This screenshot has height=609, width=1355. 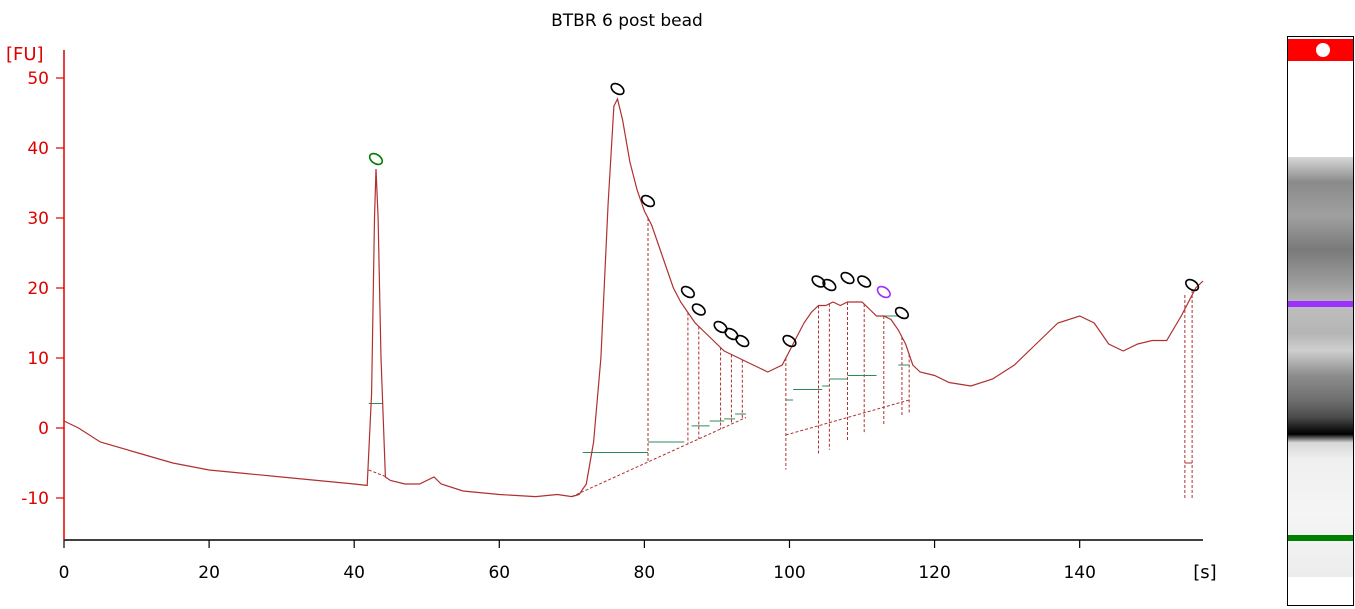 What do you see at coordinates (38, 359) in the screenshot?
I see `y-tick-label: 10` at bounding box center [38, 359].